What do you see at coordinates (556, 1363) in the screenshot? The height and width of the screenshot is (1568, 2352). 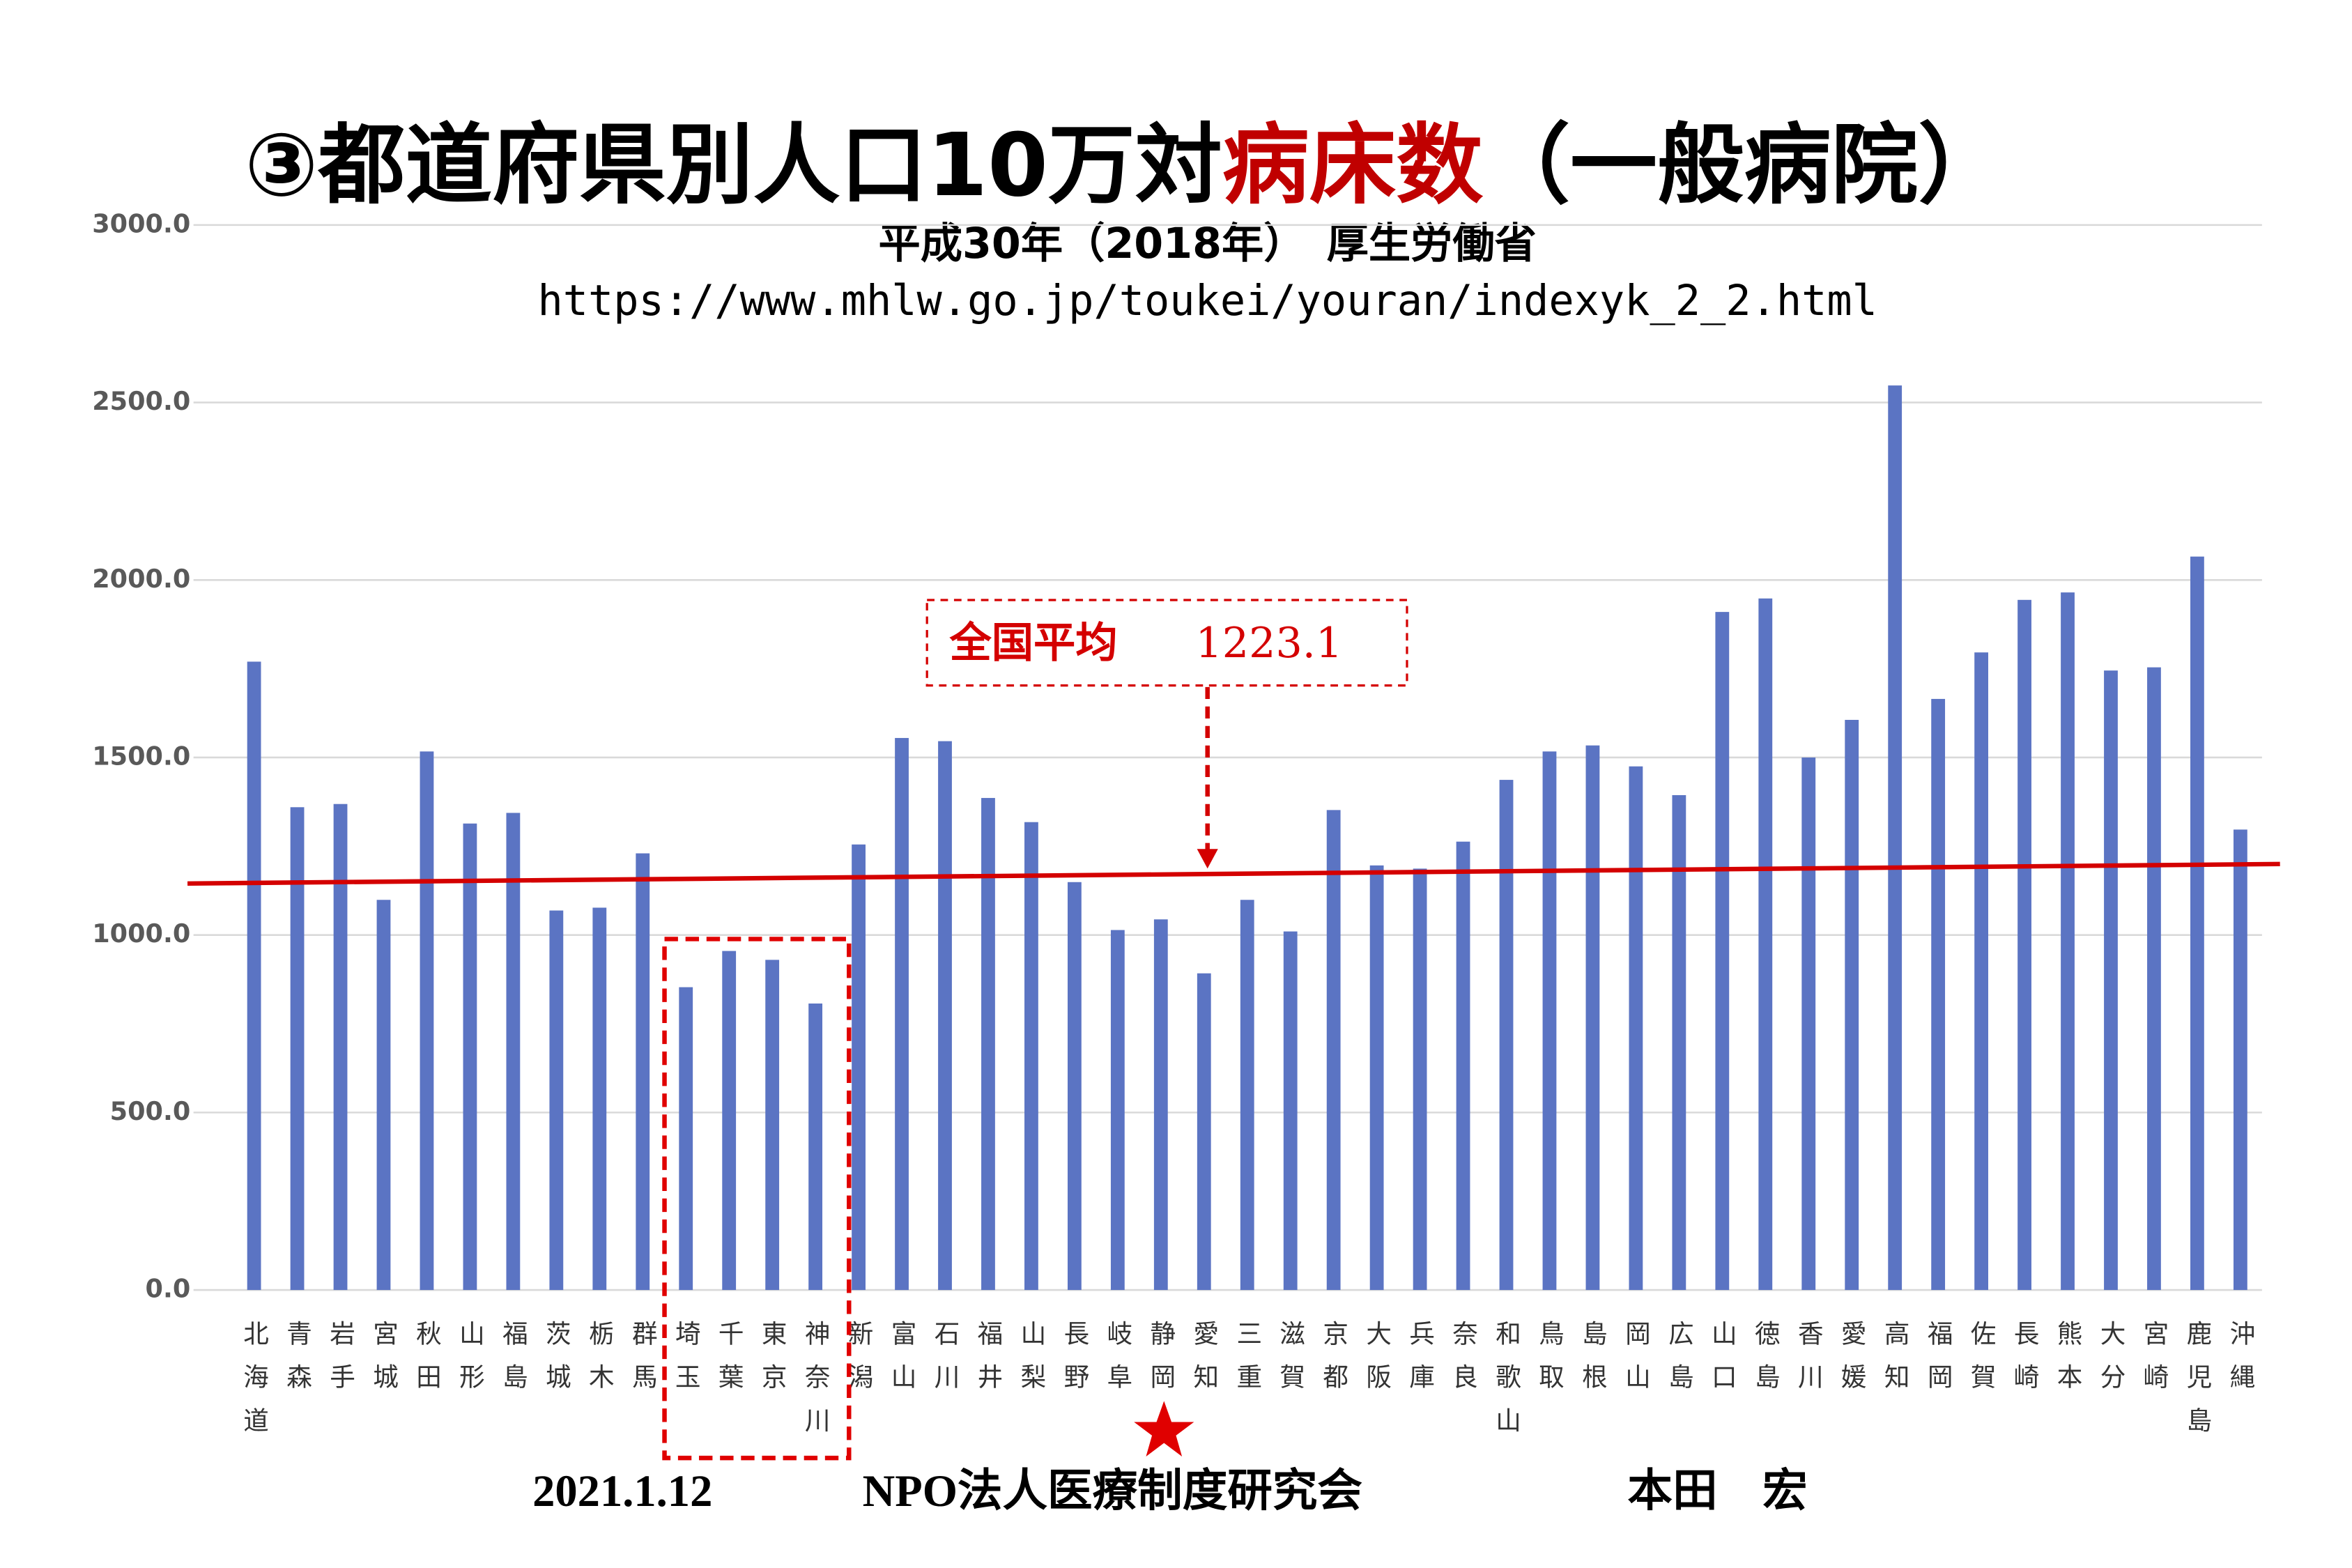 I see `x-tick-label: 茨城` at bounding box center [556, 1363].